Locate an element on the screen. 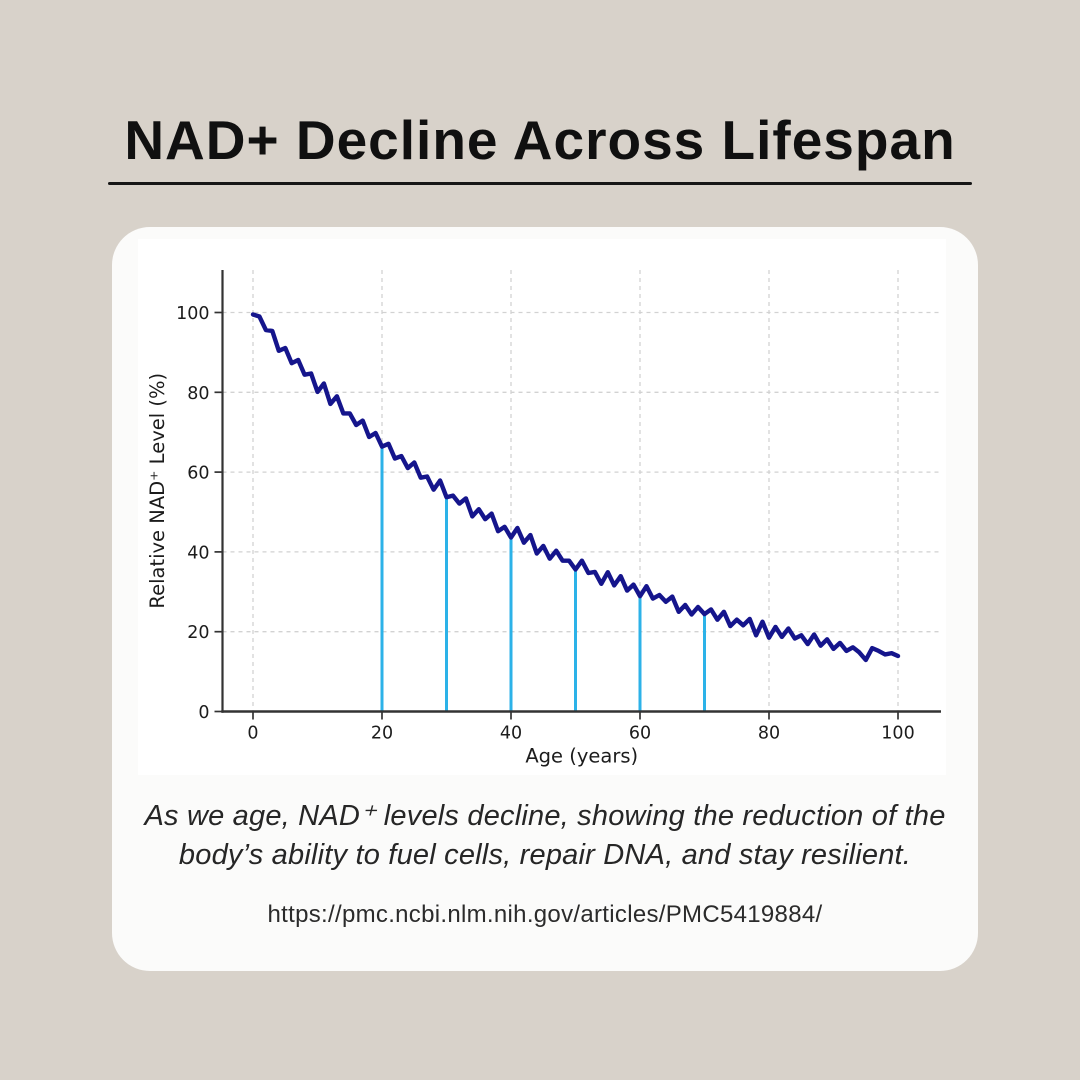  svg-text: Relative NAD⁺ Level (%) is located at coordinates (157, 491).